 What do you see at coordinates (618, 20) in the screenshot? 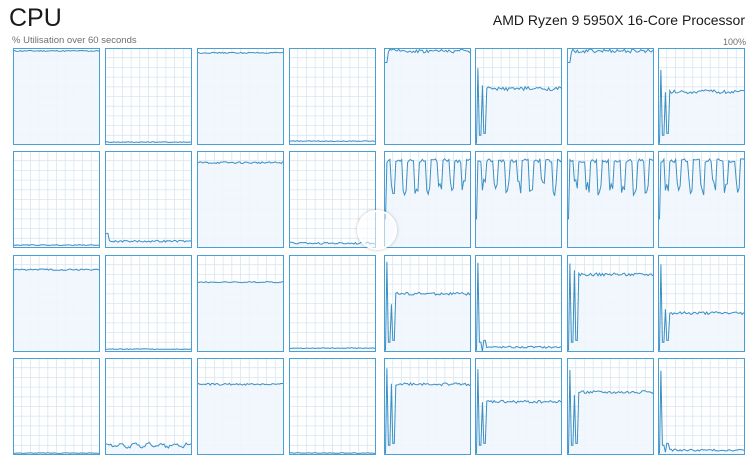
I see `processor-name: AMD Ryzen 9 5950X 16-Core Processor` at bounding box center [618, 20].